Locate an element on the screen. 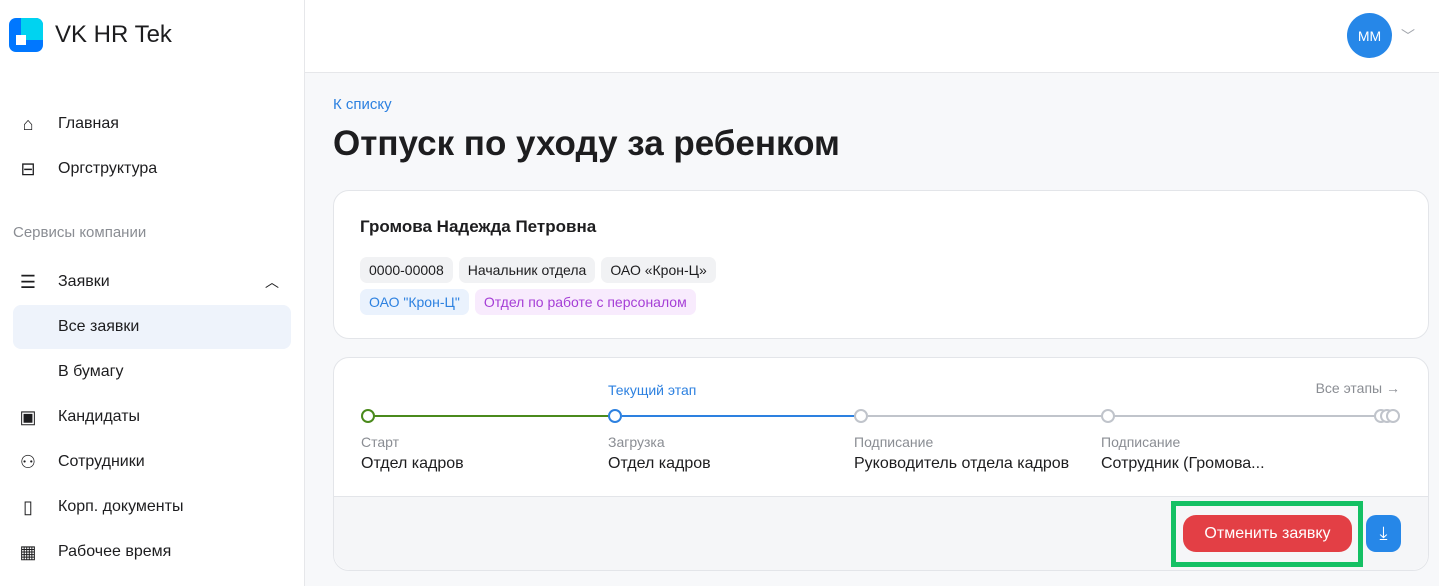  stage-dot-current is located at coordinates (615, 416).